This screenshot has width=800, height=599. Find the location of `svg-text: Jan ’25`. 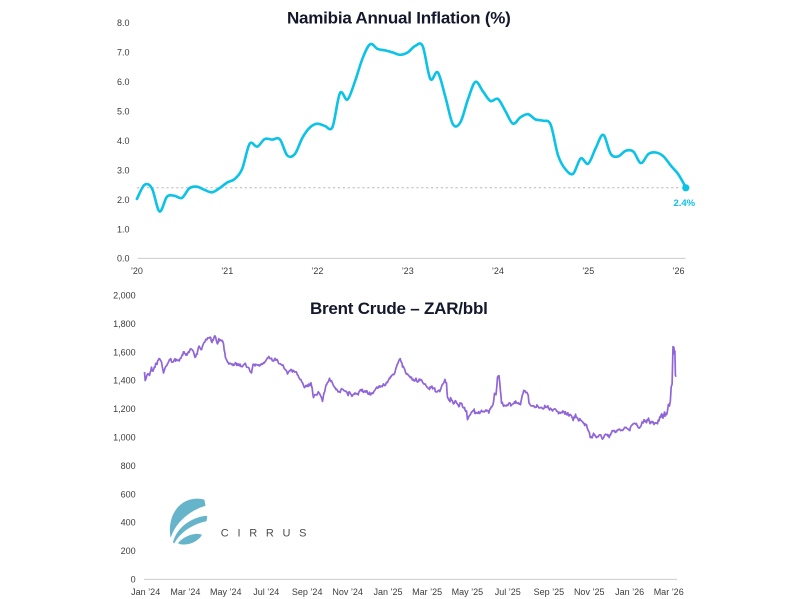

svg-text: Jan ’25 is located at coordinates (387, 592).